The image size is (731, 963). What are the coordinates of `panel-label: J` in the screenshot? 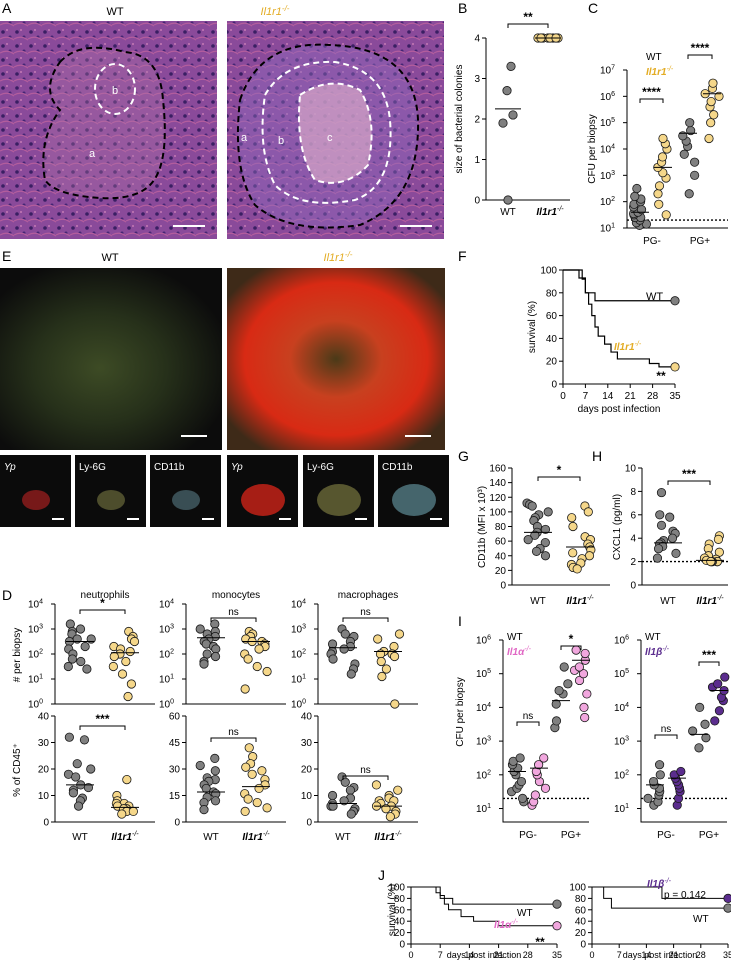 It's located at (381, 875).